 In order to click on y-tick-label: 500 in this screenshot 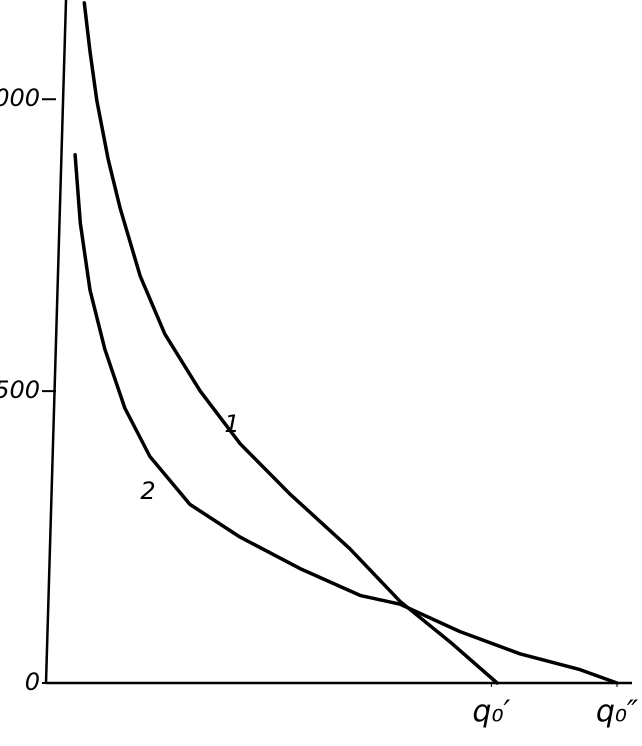, I will do `click(20, 390)`.